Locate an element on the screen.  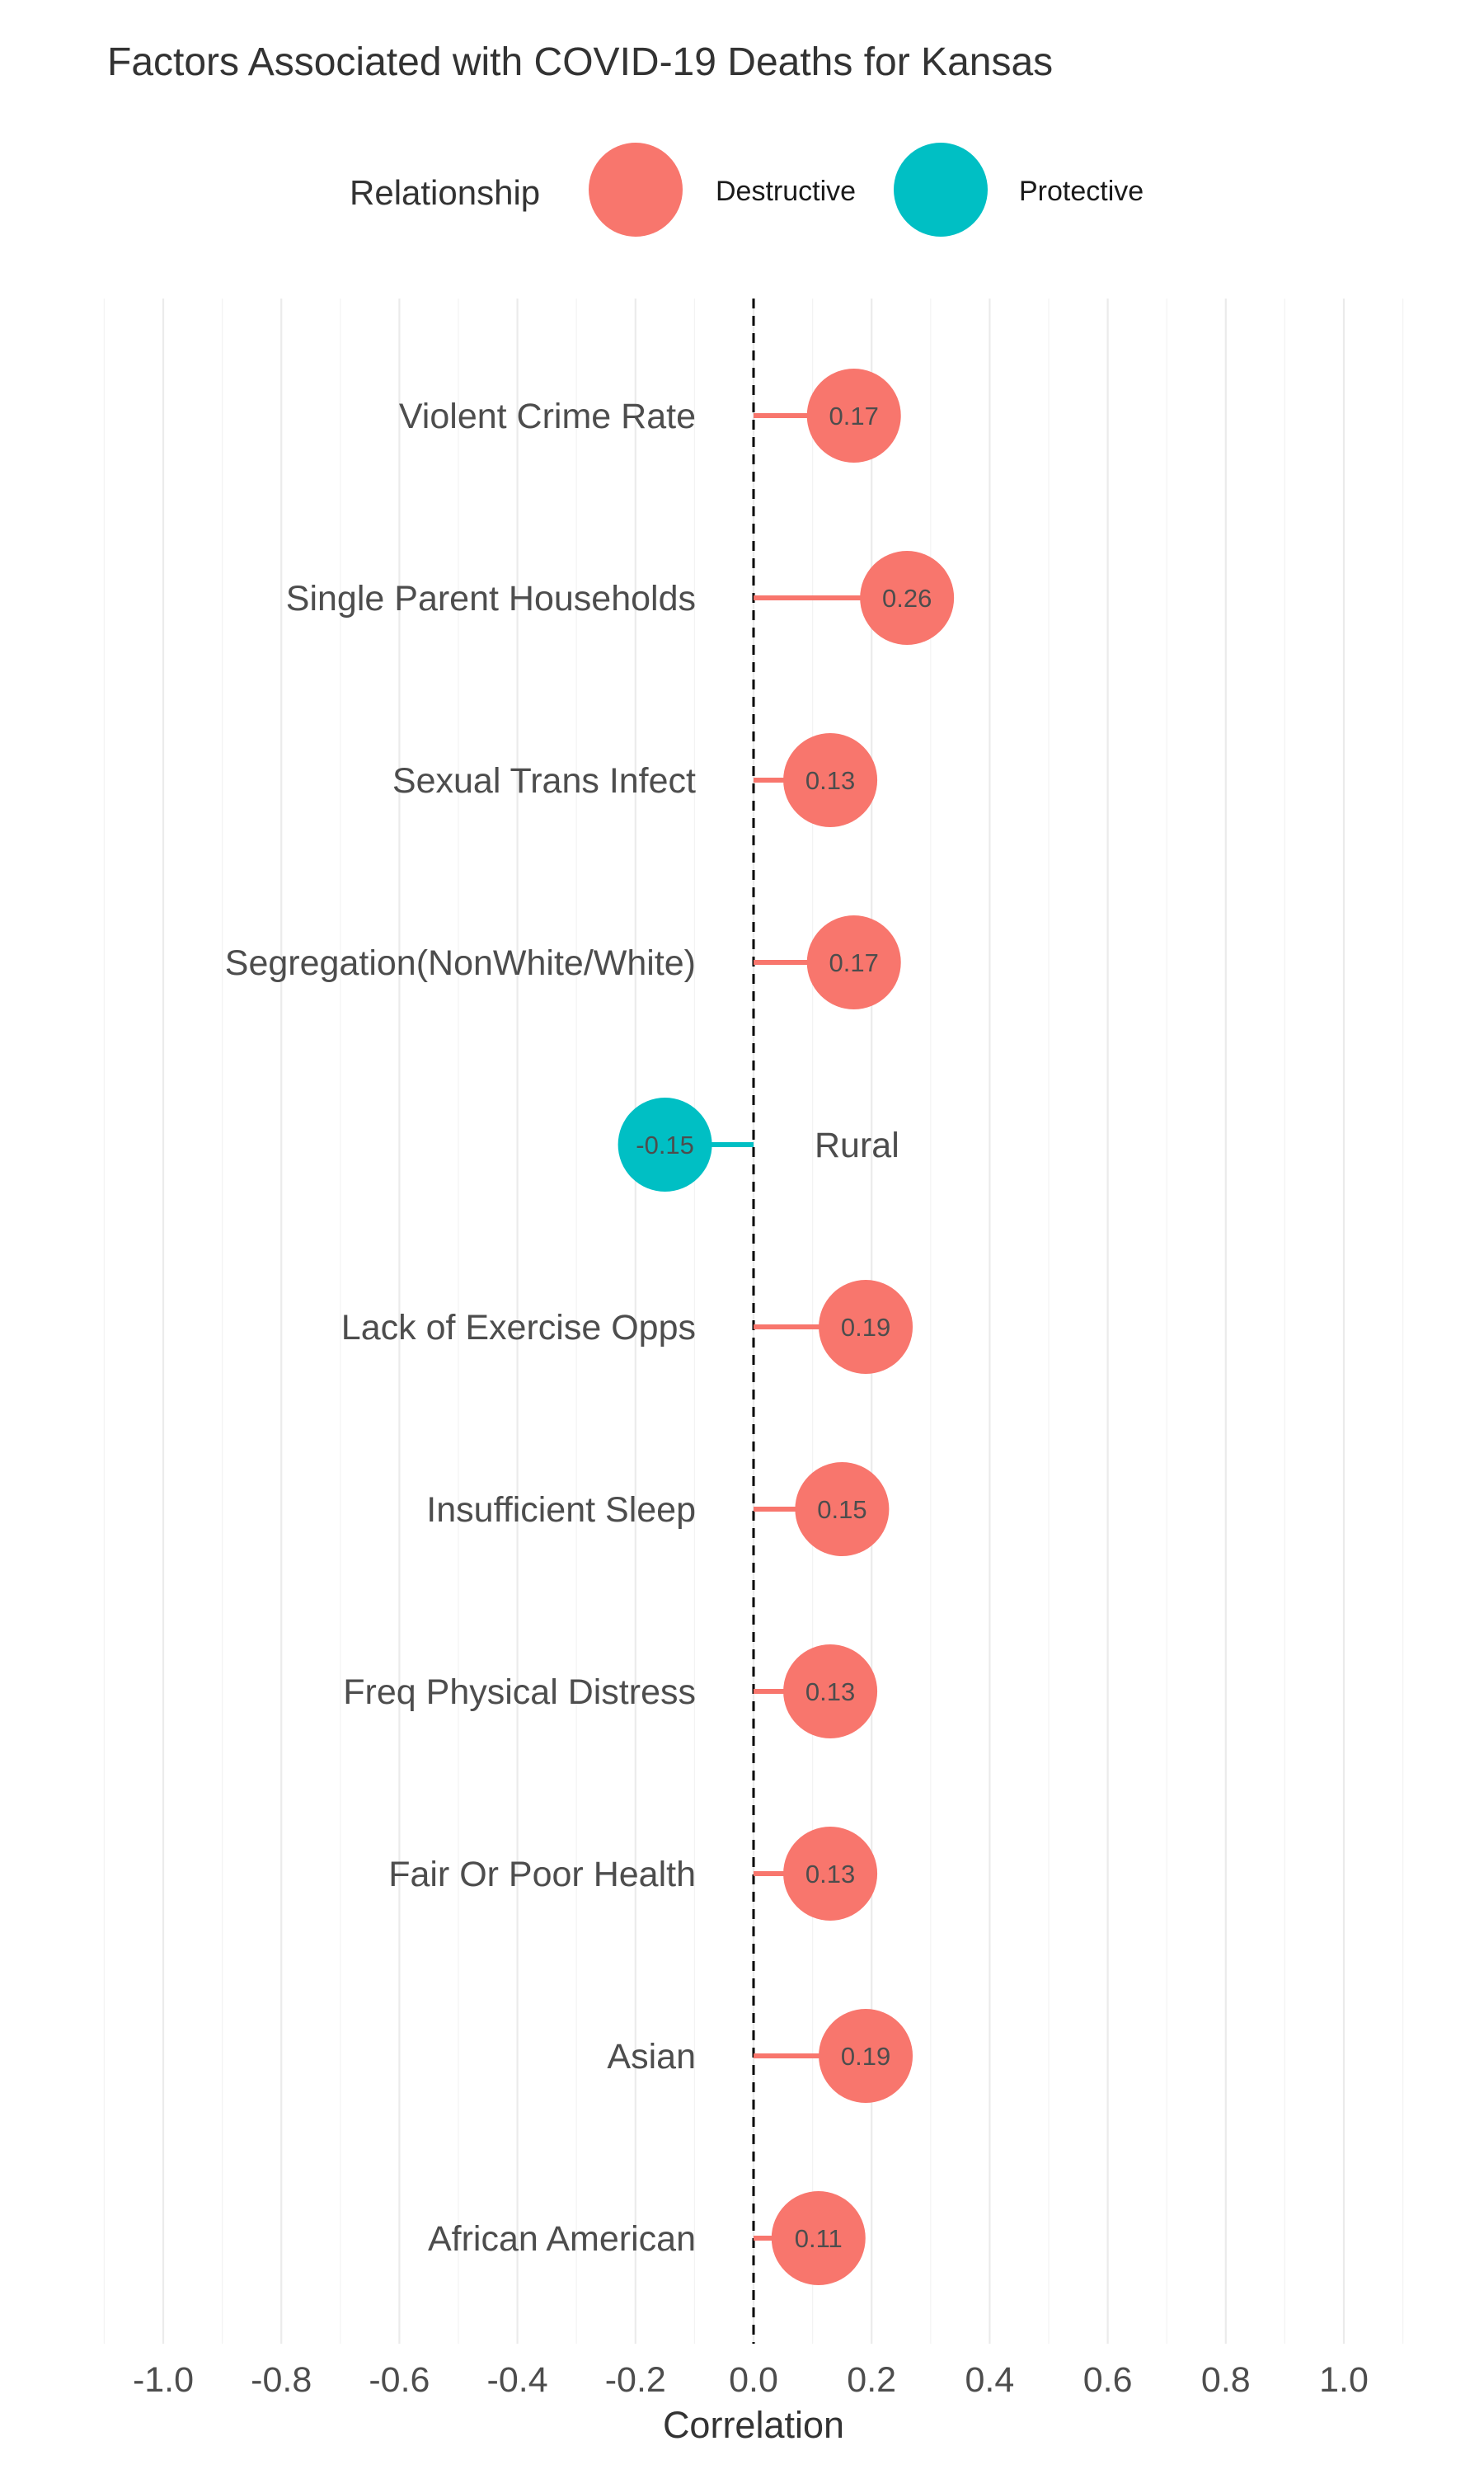
legend-key-destructive is located at coordinates (636, 190).